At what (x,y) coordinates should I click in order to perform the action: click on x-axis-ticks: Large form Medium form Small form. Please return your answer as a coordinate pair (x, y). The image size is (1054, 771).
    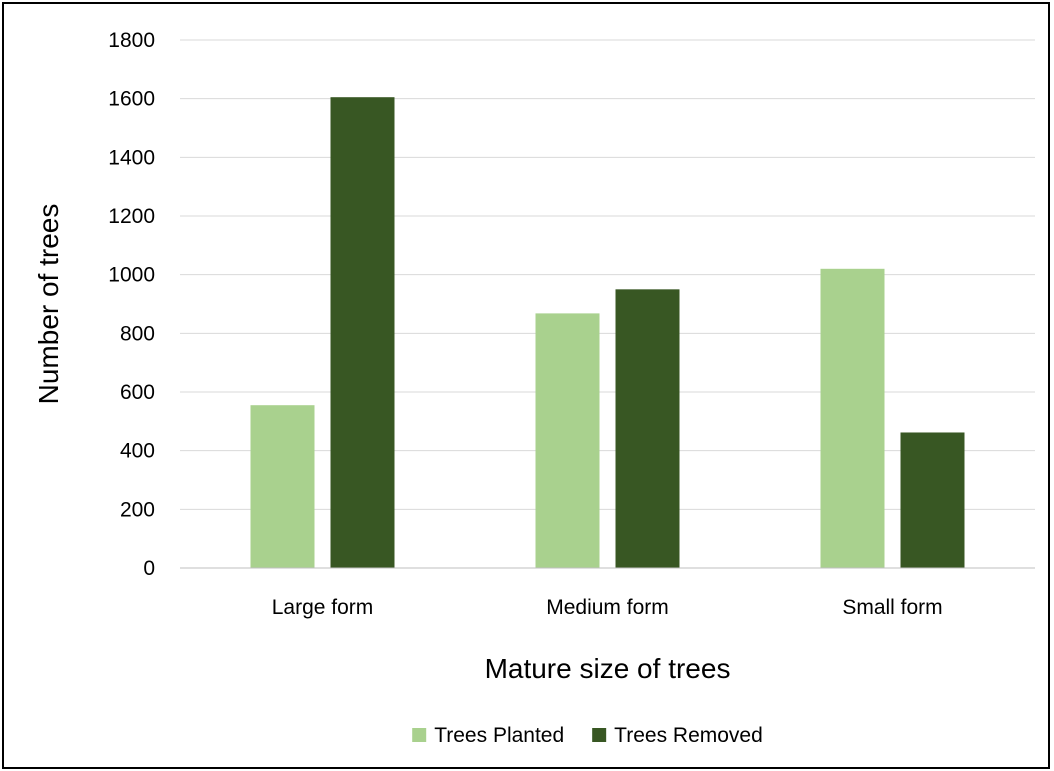
    Looking at the image, I should click on (607, 607).